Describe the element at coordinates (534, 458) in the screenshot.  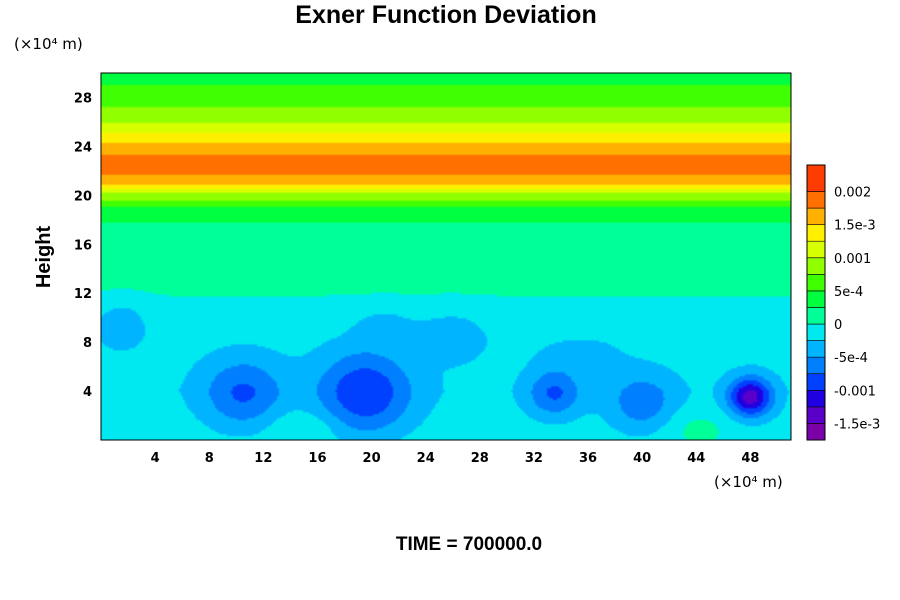
I see `x-tick-label: 32` at that location.